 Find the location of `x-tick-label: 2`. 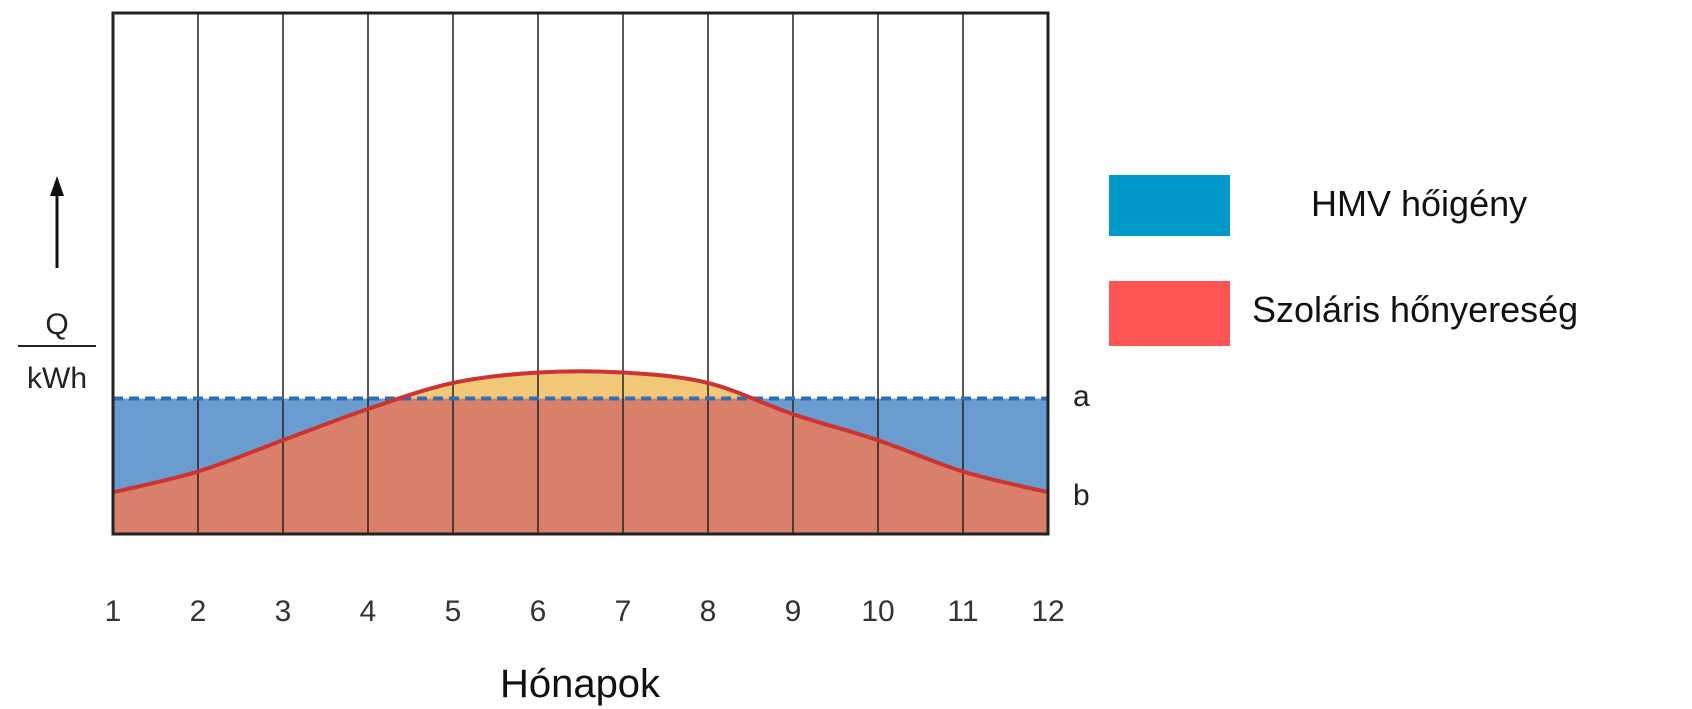

x-tick-label: 2 is located at coordinates (198, 611).